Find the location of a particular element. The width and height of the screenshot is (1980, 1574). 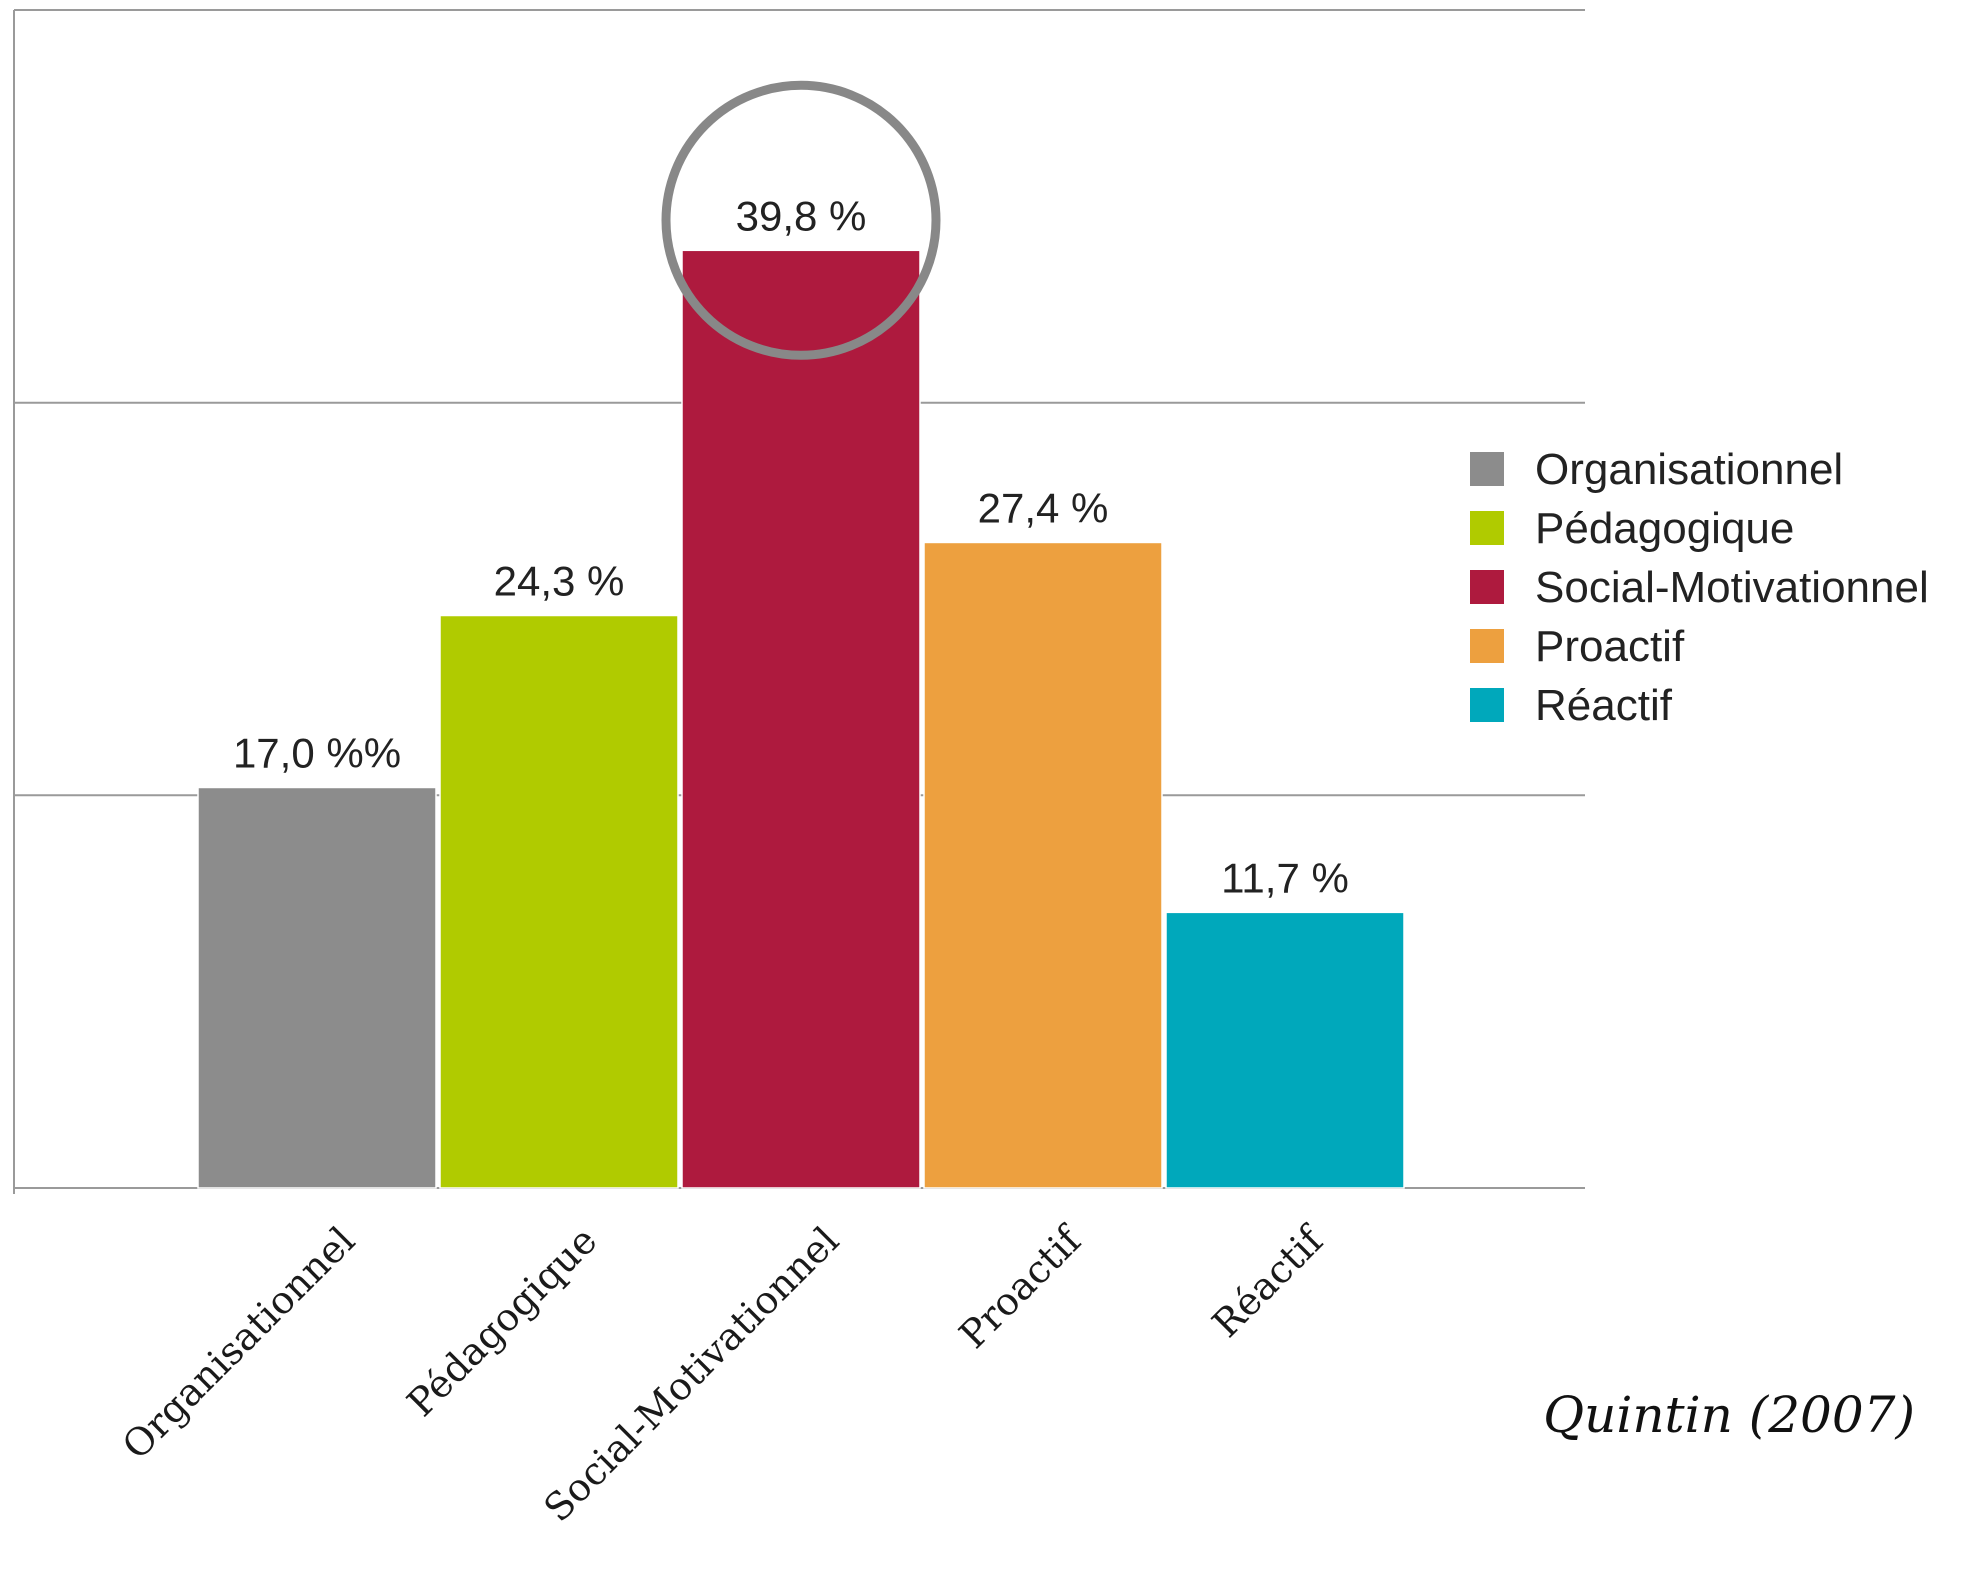

legend-label-proactif: Proactif is located at coordinates (1610, 646).